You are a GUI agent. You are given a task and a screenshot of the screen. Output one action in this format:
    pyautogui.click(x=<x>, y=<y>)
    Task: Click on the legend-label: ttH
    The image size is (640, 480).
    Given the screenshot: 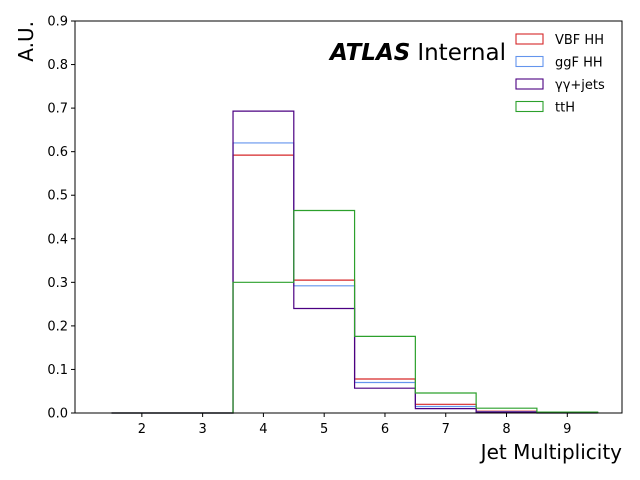 What is the action you would take?
    pyautogui.click(x=565, y=108)
    